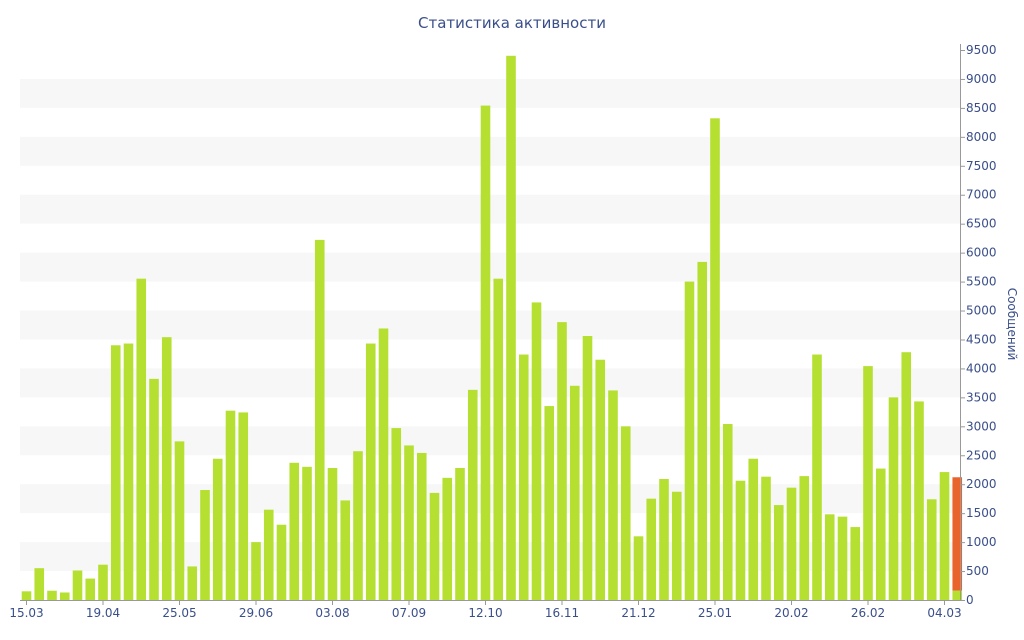  What do you see at coordinates (981, 108) in the screenshot?
I see `y-tick-label: 8500` at bounding box center [981, 108].